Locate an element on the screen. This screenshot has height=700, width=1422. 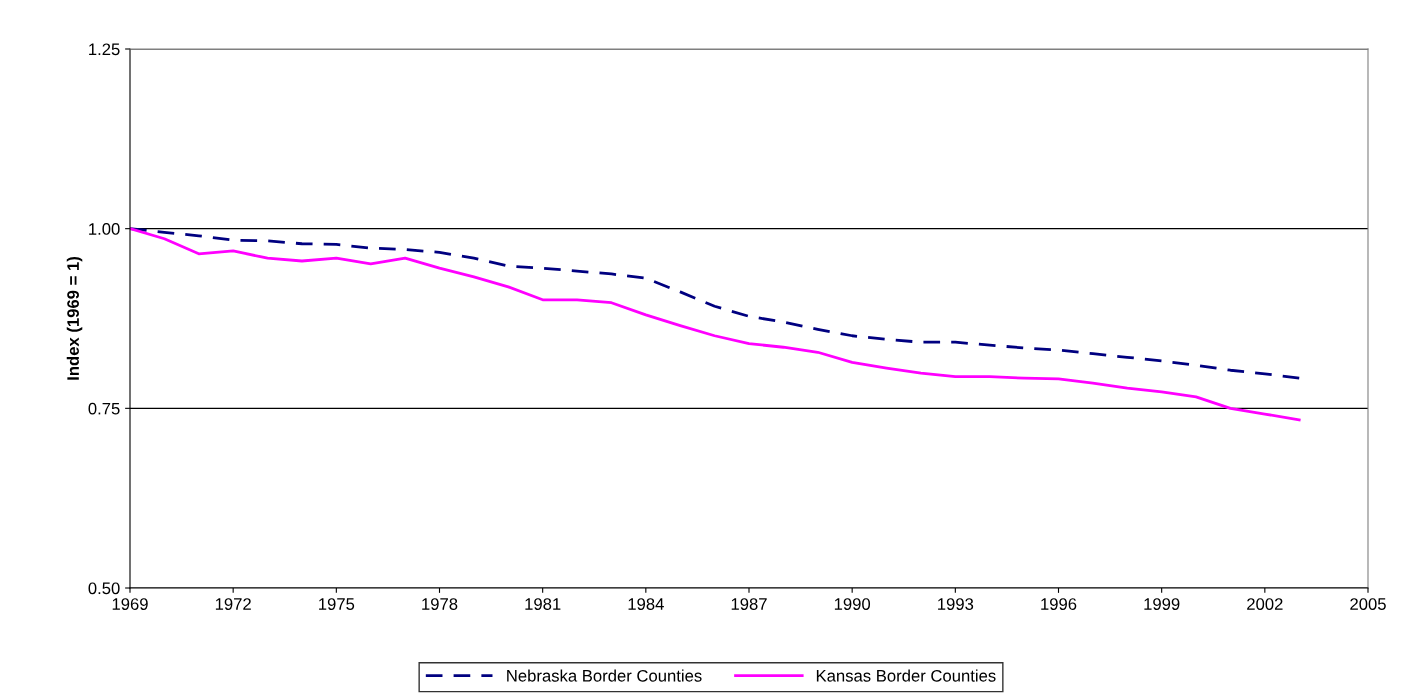
legend-label: Nebraska Border Counties is located at coordinates (604, 675).